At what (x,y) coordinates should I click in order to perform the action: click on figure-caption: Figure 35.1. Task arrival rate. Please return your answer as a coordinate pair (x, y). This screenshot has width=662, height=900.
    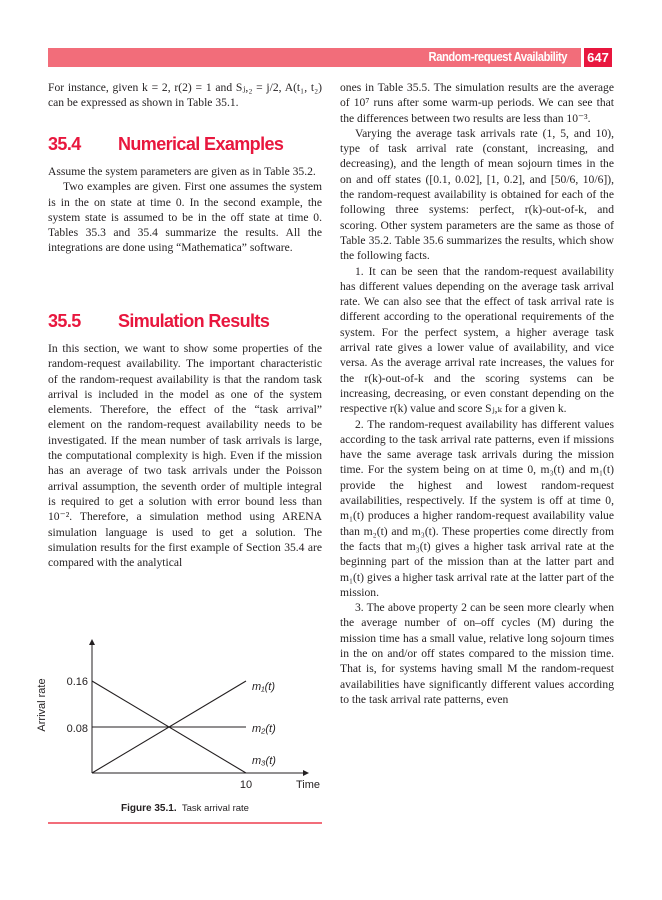
    Looking at the image, I should click on (185, 808).